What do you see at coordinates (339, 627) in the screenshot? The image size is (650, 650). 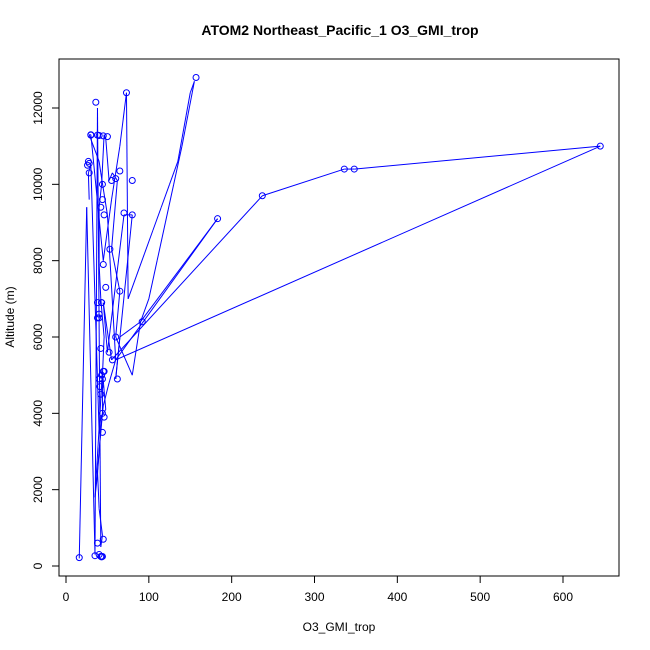 I see `x-axis-title: O3_GMI_trop` at bounding box center [339, 627].